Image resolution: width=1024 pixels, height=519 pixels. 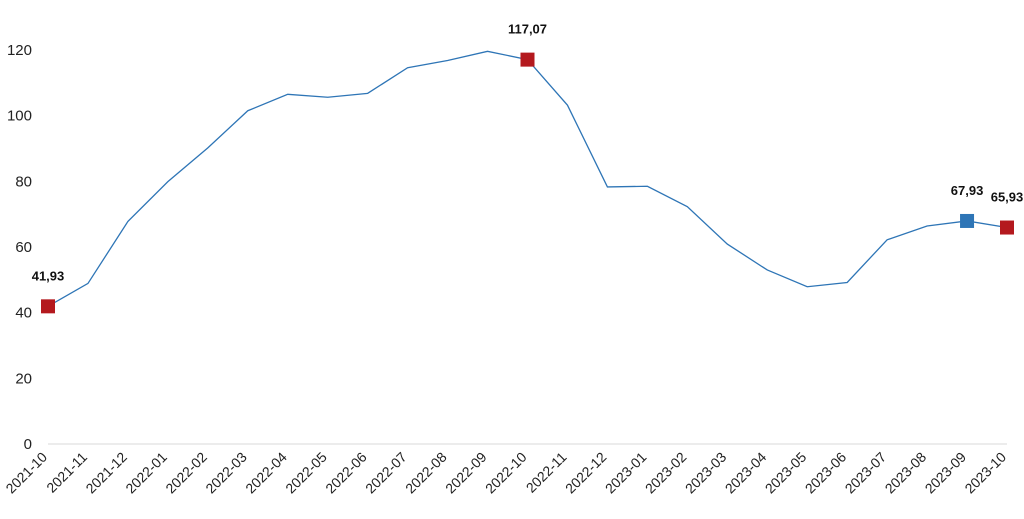 I want to click on x-tick-label: 2021-10, so click(x=26, y=473).